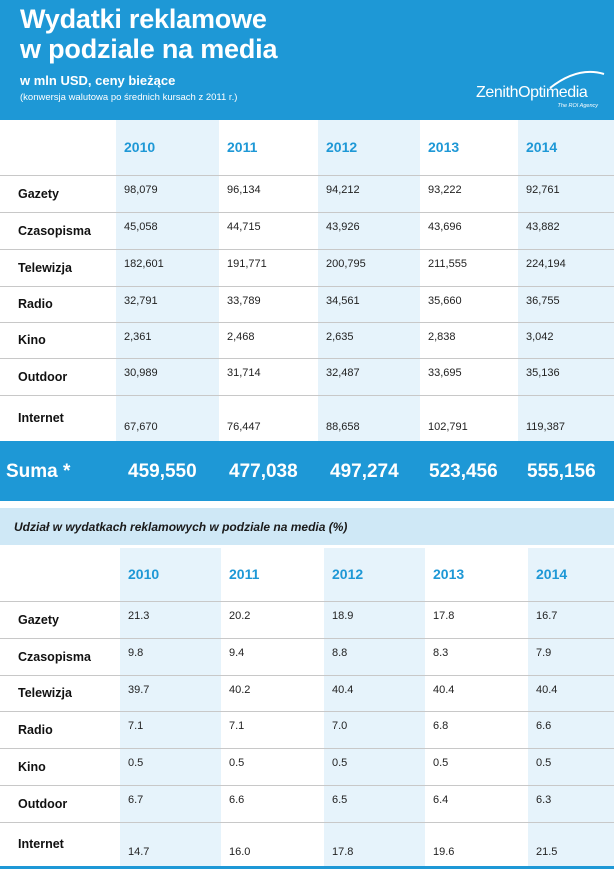 The height and width of the screenshot is (872, 614). I want to click on title-line-1: Wydatki reklamowe, so click(143, 19).